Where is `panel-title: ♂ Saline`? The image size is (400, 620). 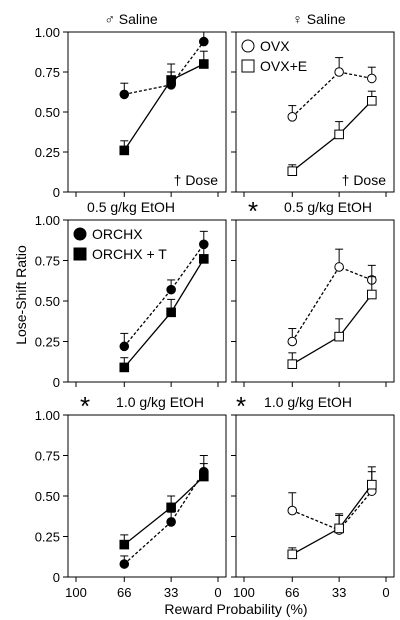 panel-title: ♂ Saline is located at coordinates (131, 19).